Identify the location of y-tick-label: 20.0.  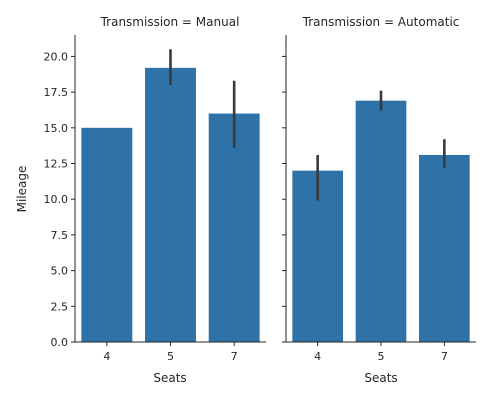
(56, 56).